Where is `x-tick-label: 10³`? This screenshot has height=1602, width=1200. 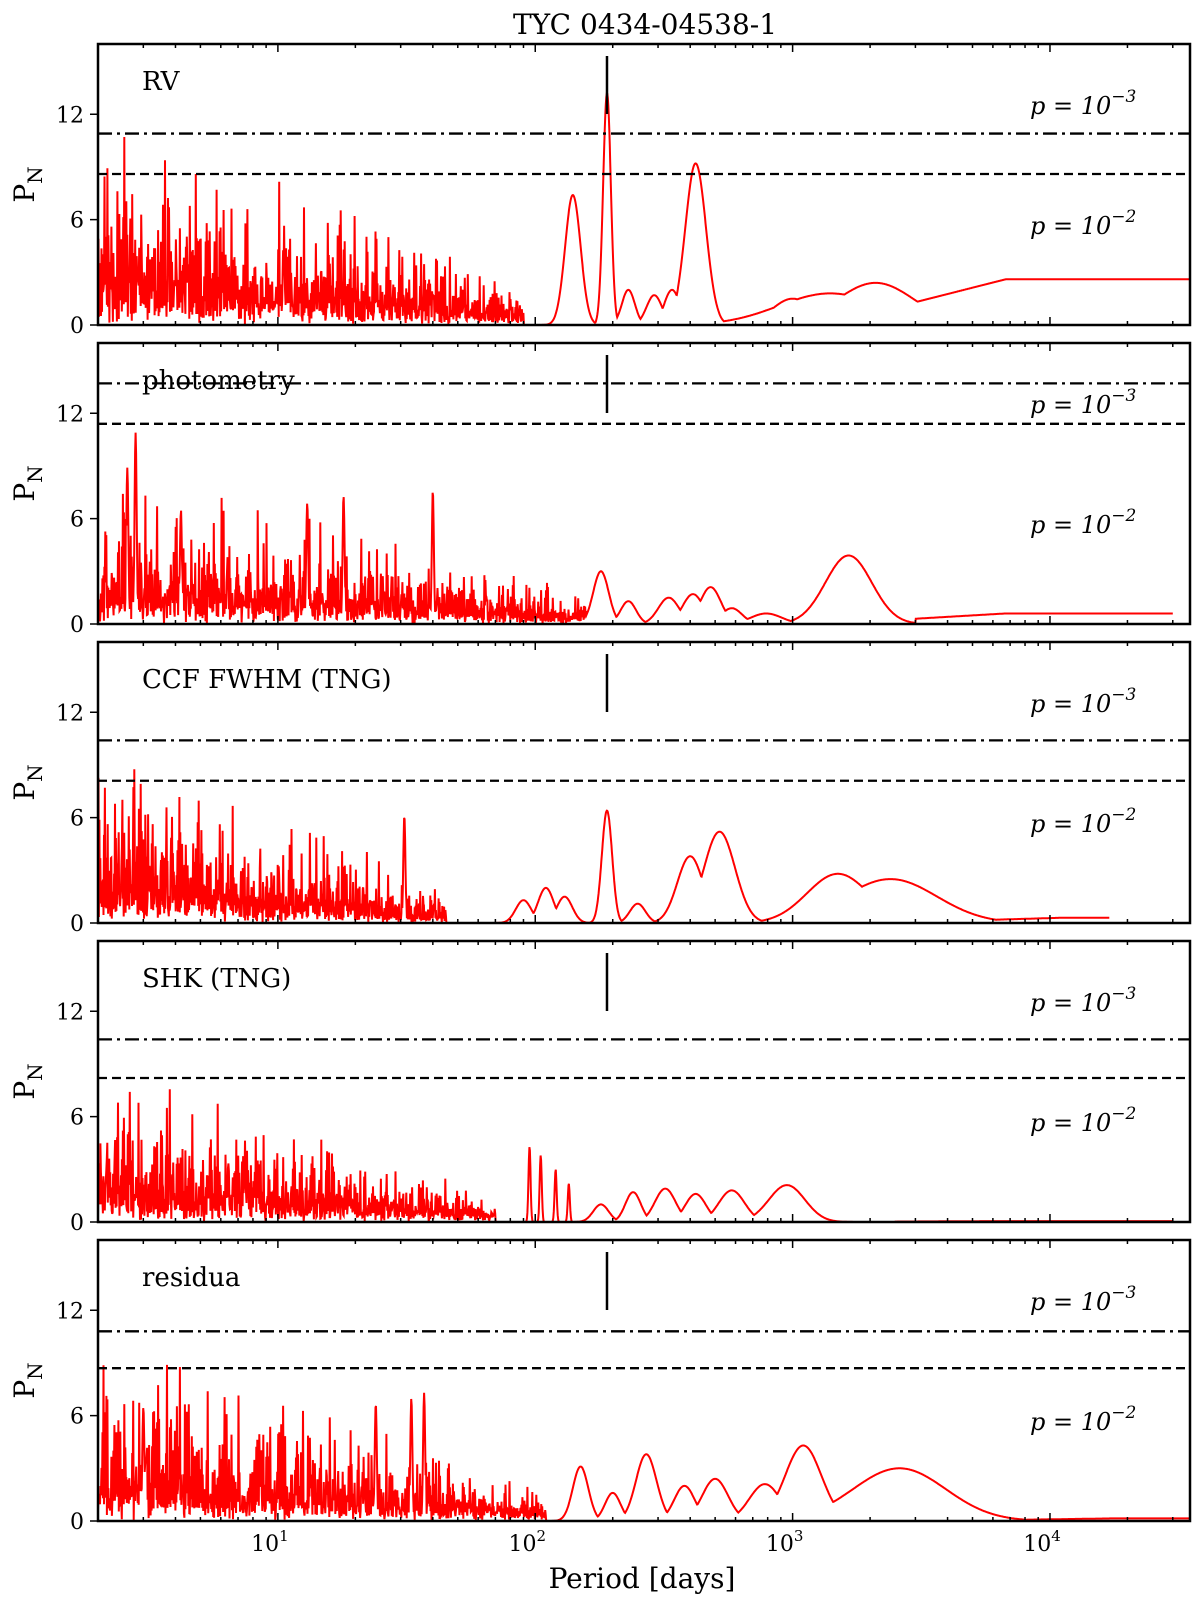 x-tick-label: 10³ is located at coordinates (785, 1542).